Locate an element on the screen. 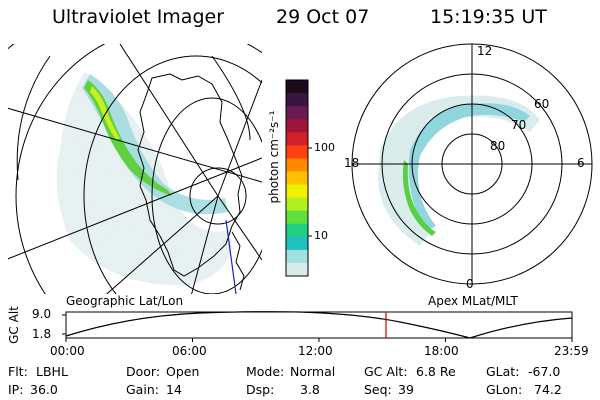 The width and height of the screenshot is (600, 400). aurora-cyan-band is located at coordinates (155, 144).